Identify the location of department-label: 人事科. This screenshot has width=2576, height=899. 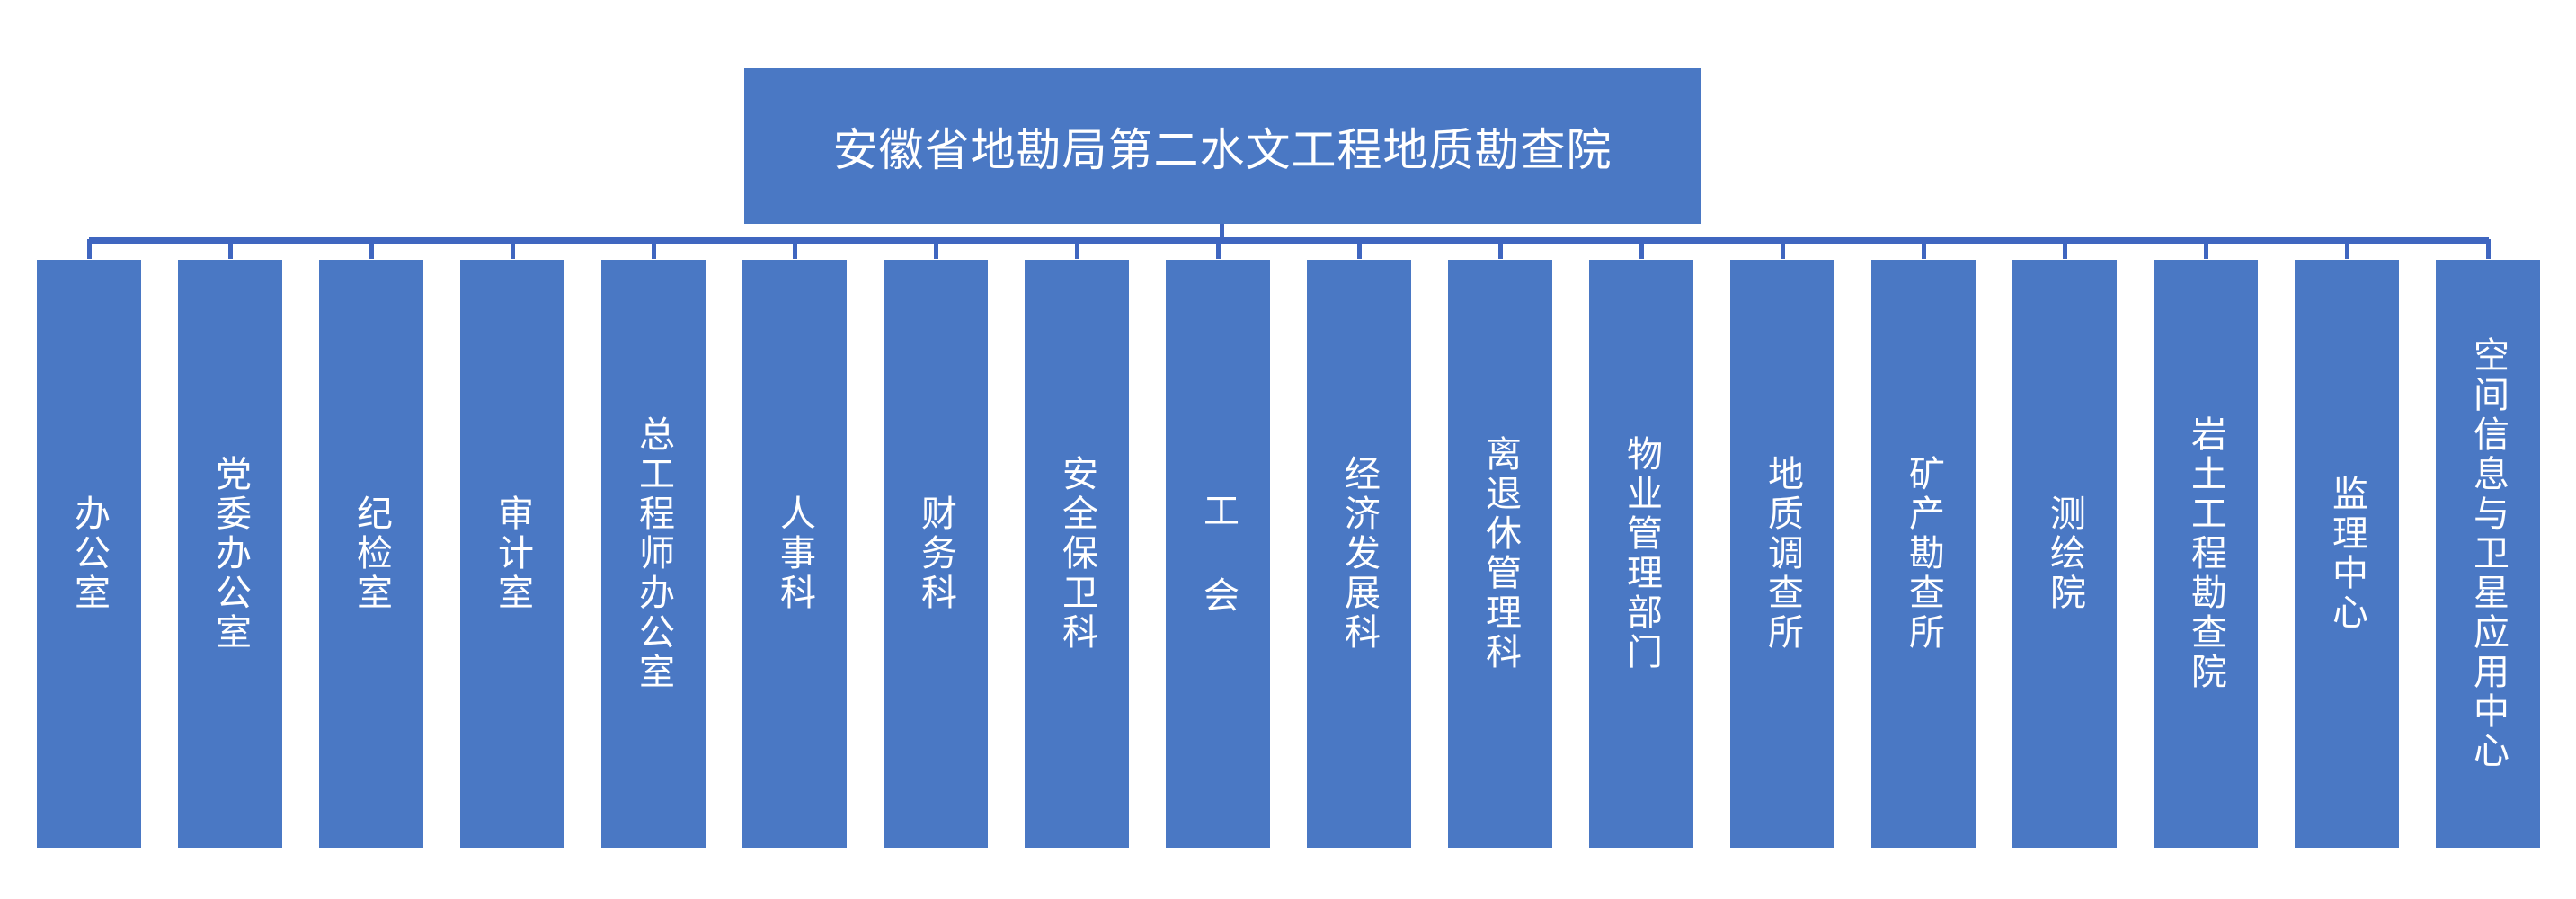
(794, 553).